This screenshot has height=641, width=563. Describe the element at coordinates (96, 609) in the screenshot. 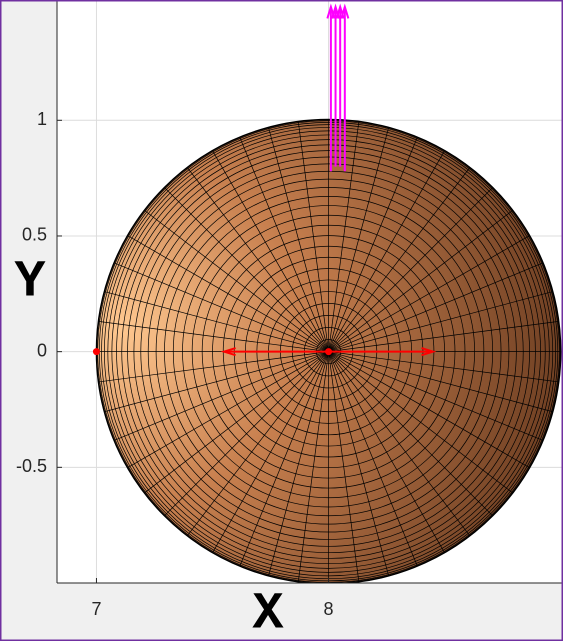

I see `x-tick-label: 7` at that location.